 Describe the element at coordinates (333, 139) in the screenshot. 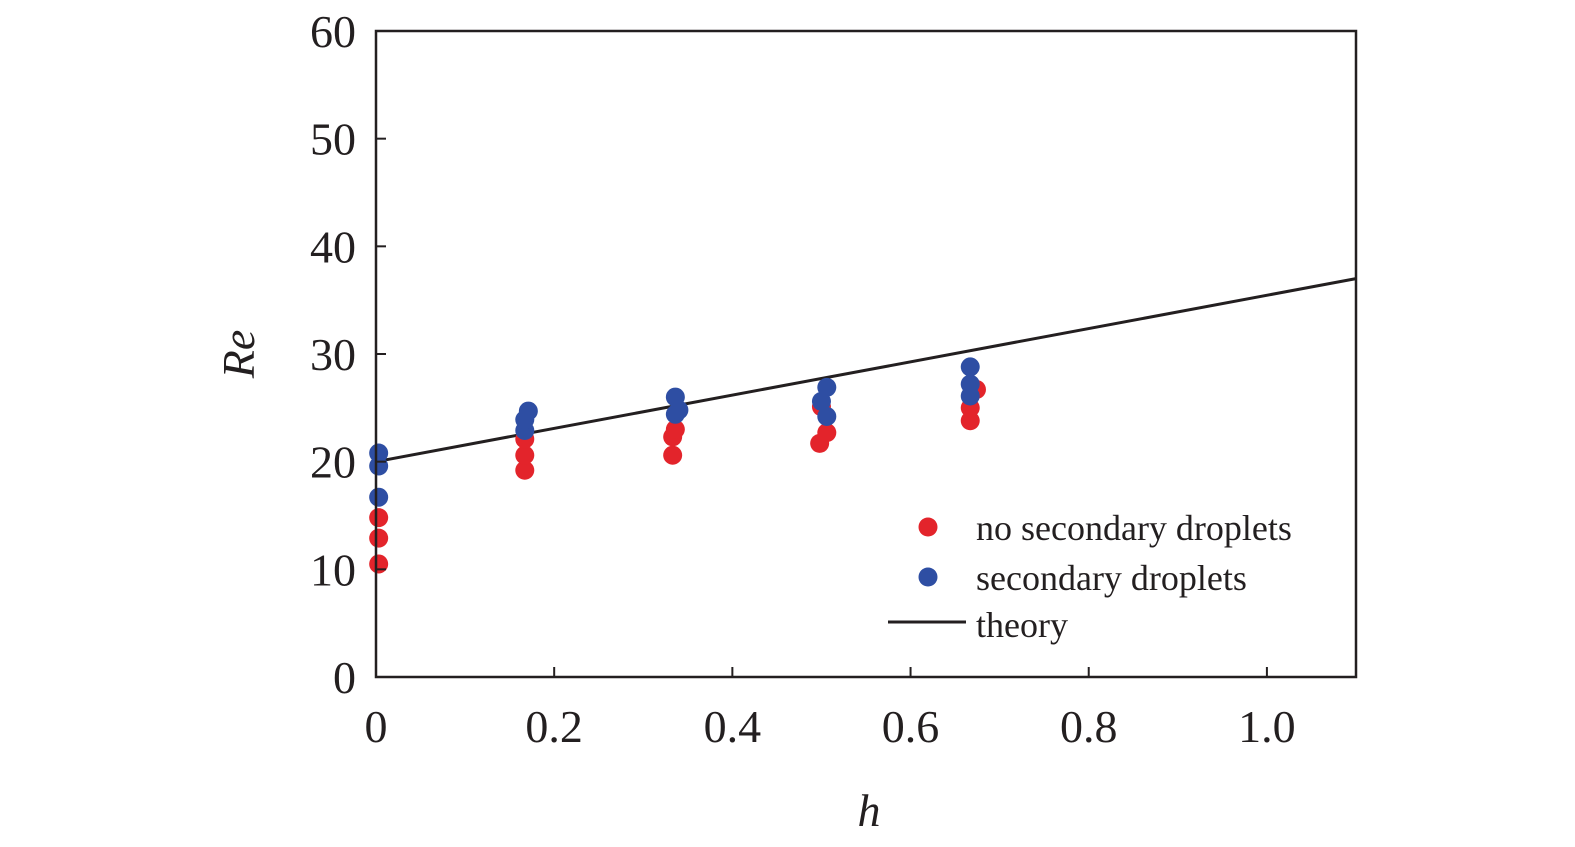

I see `y-tick-label: 50` at that location.